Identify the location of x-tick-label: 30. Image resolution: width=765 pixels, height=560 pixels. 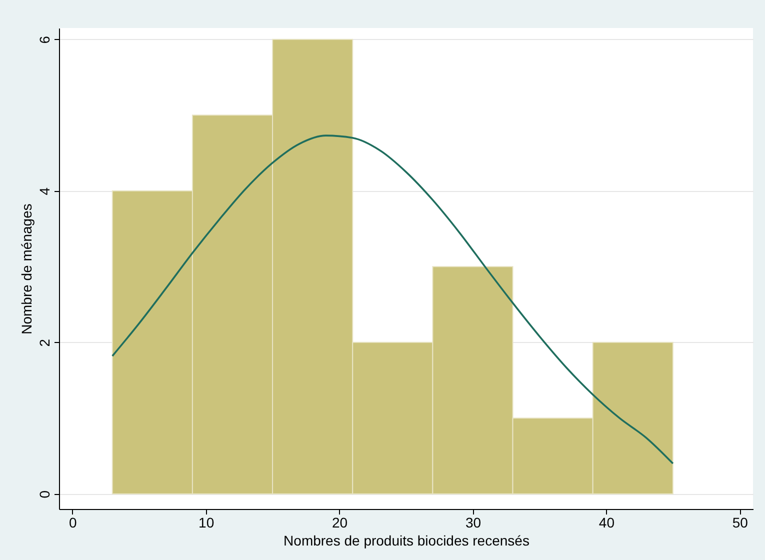
(473, 522).